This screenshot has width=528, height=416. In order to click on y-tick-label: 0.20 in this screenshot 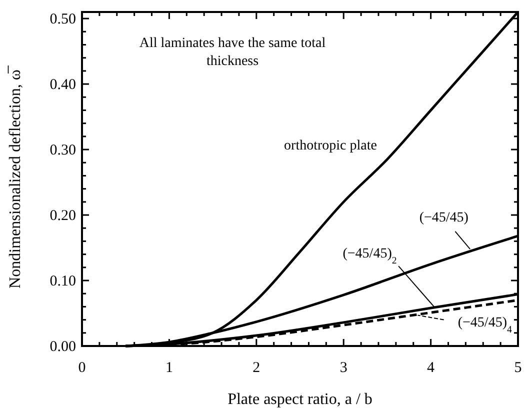, I will do `click(63, 216)`.